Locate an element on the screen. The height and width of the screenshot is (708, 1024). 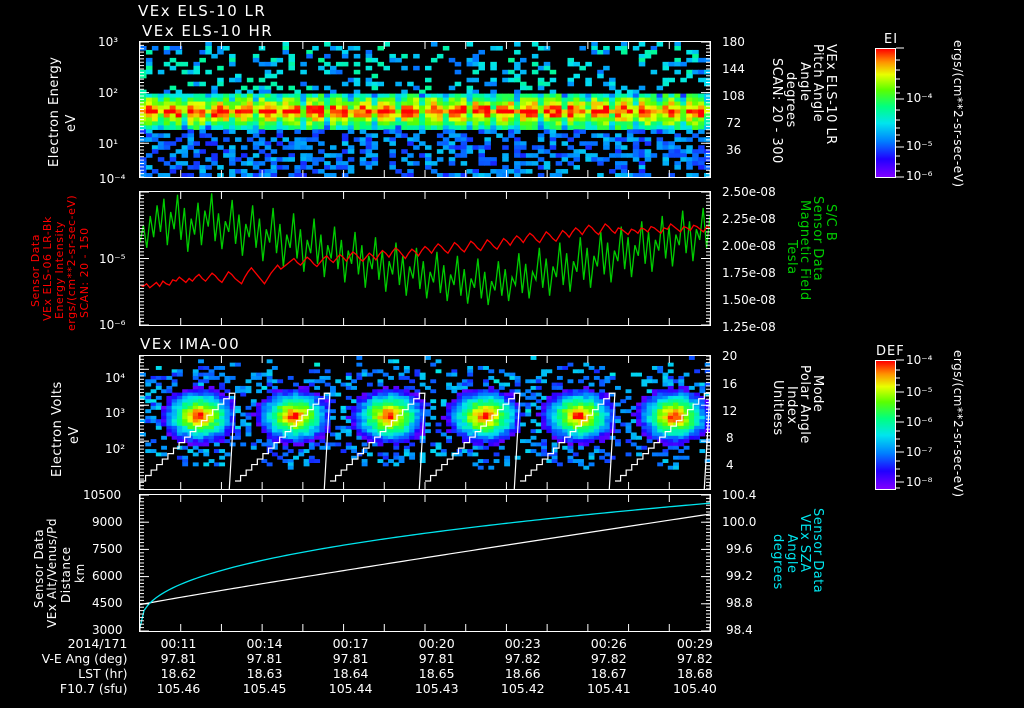
footer-cell: 105.40 is located at coordinates (695, 688).